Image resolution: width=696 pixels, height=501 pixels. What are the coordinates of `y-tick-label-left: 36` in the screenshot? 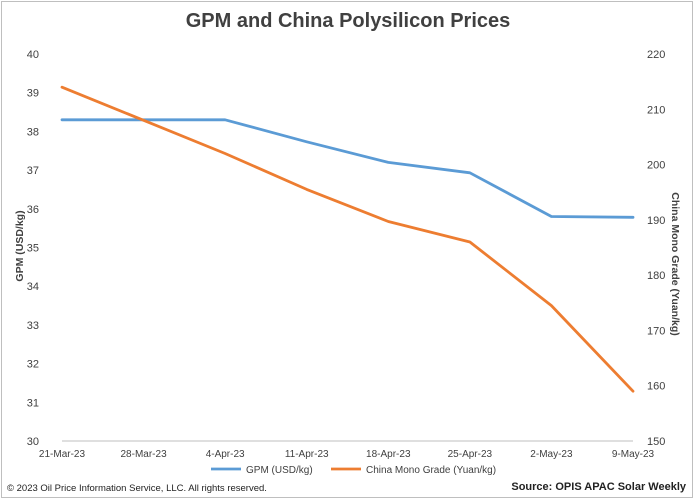 It's located at (33, 210).